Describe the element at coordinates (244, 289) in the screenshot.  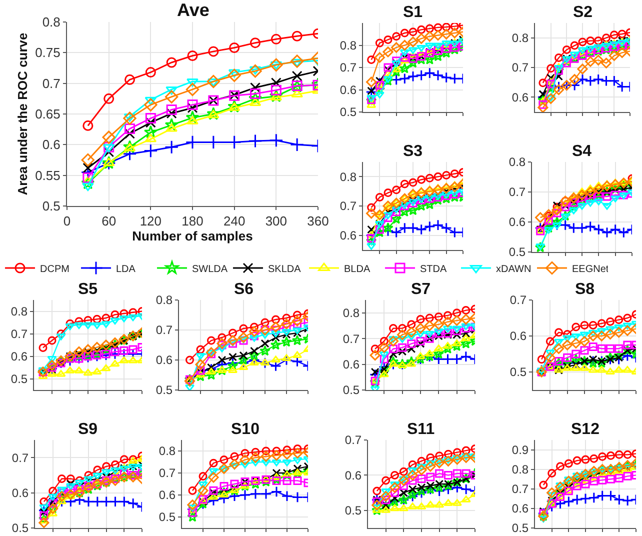
I see `chart-title: S6` at that location.